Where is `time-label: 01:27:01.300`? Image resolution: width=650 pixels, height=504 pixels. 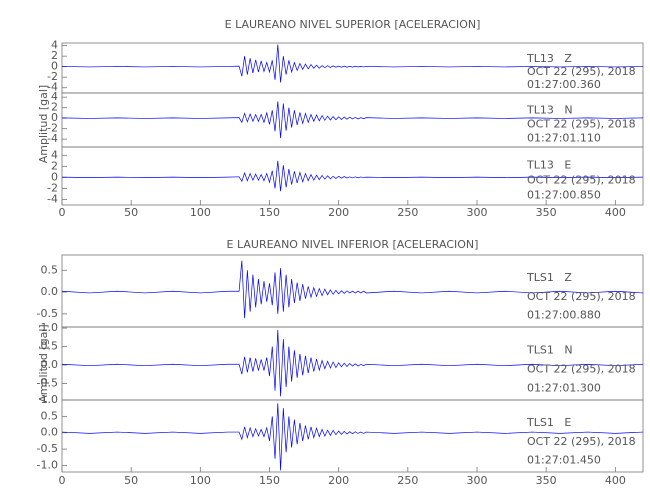
time-label: 01:27:01.300 is located at coordinates (564, 387).